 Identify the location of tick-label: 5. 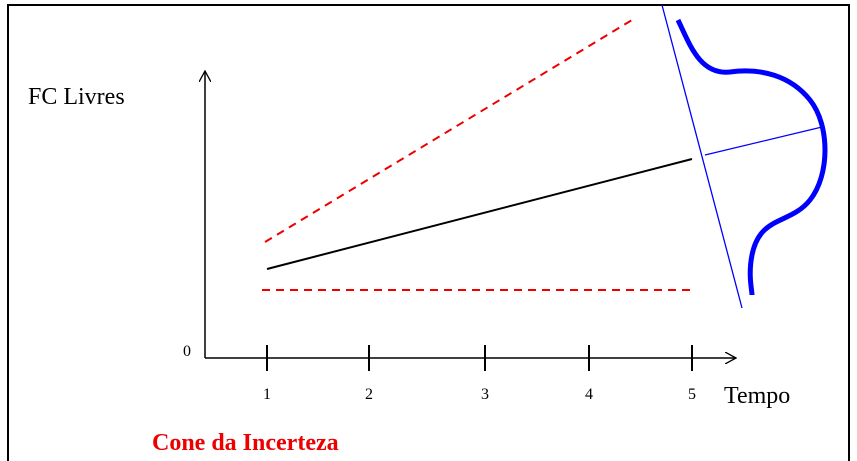
(692, 394).